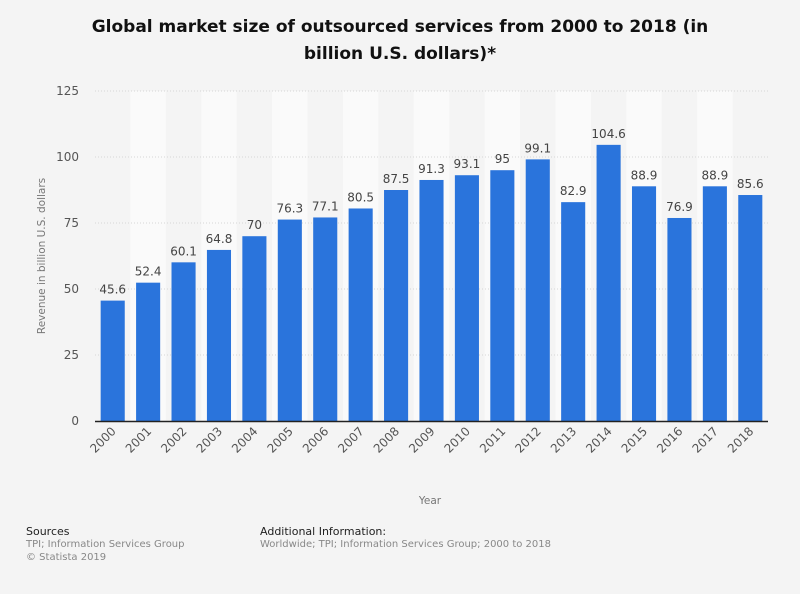  Describe the element at coordinates (396, 179) in the screenshot. I see `value-label: 87.5` at that location.